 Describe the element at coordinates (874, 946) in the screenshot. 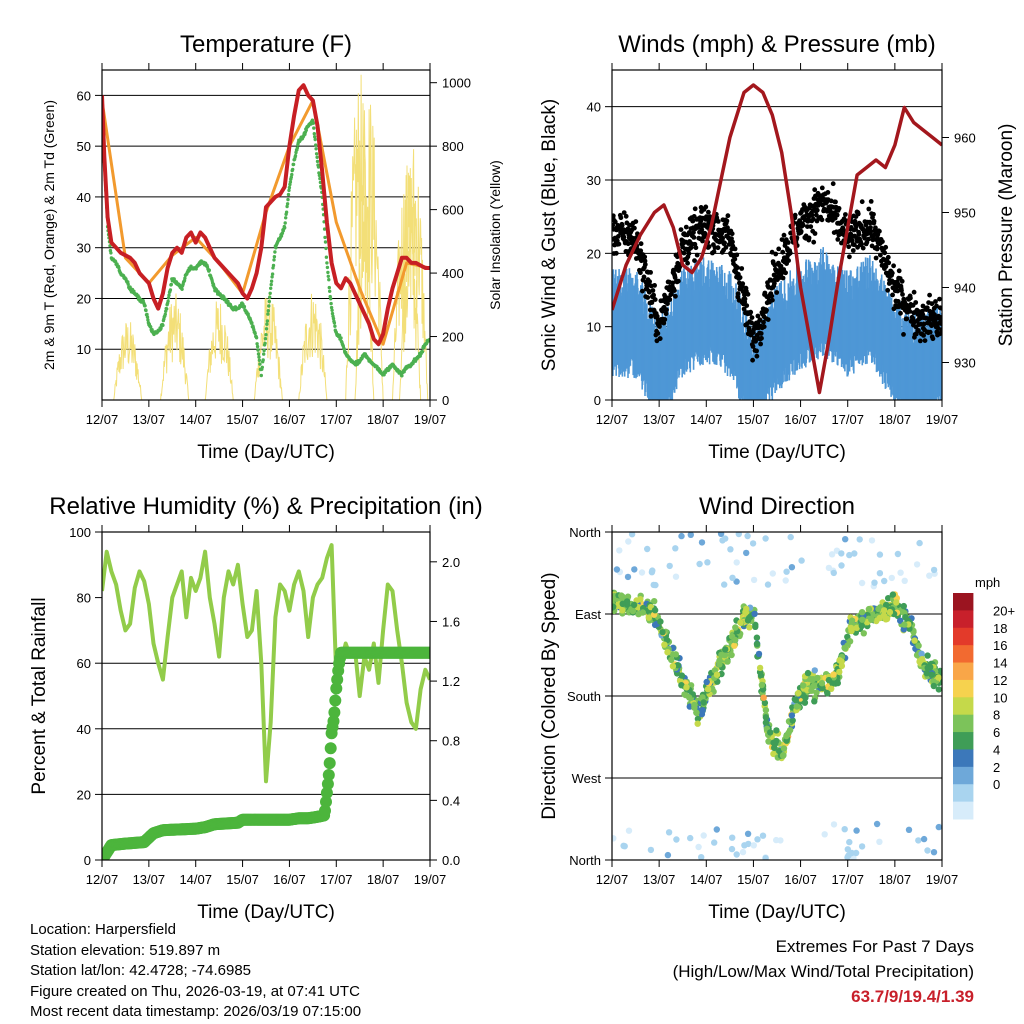

I see `extremes-title: Extremes For Past 7 Days` at that location.